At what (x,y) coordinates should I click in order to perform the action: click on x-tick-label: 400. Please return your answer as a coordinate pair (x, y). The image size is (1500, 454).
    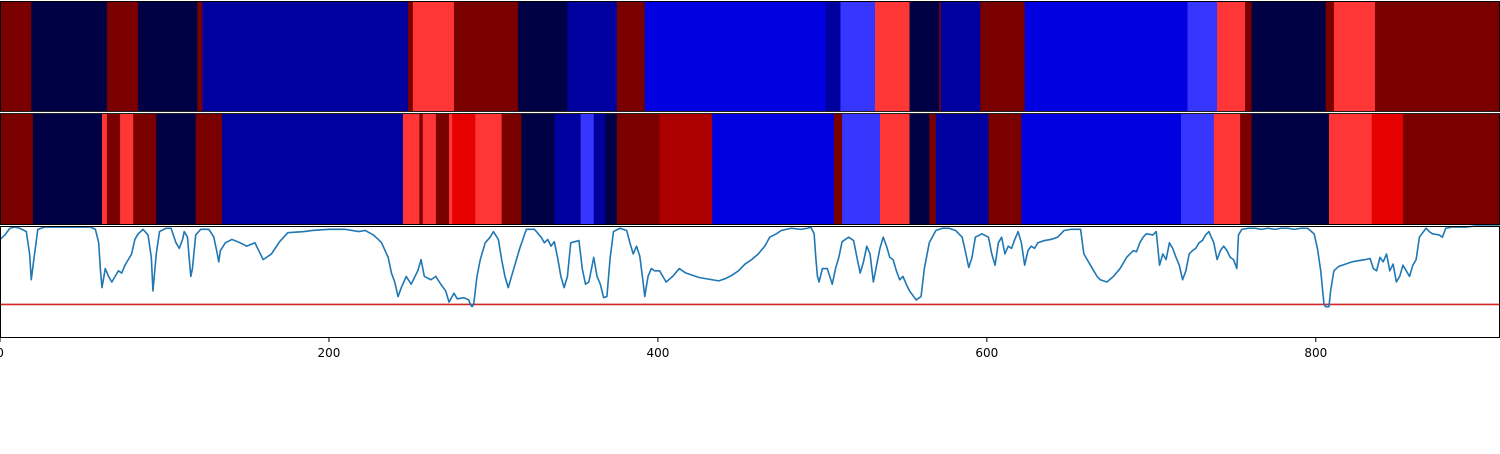
    Looking at the image, I should click on (657, 353).